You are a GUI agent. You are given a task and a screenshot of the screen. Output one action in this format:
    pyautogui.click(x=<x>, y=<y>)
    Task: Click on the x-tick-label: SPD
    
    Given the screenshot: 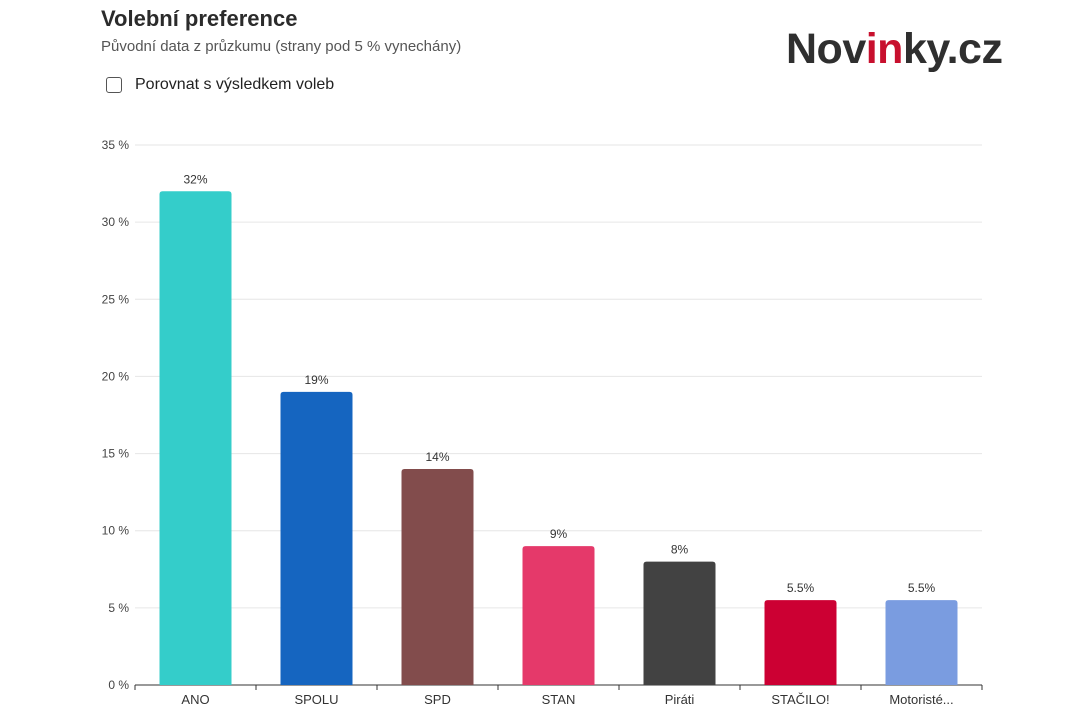 What is the action you would take?
    pyautogui.click(x=437, y=699)
    